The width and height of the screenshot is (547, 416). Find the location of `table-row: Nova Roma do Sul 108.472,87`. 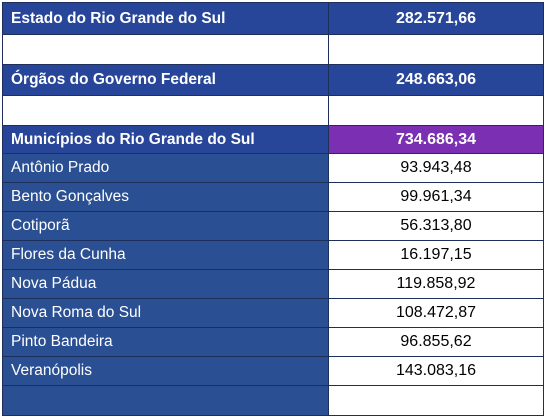

table-row: Nova Roma do Sul 108.472,87 is located at coordinates (273, 313).